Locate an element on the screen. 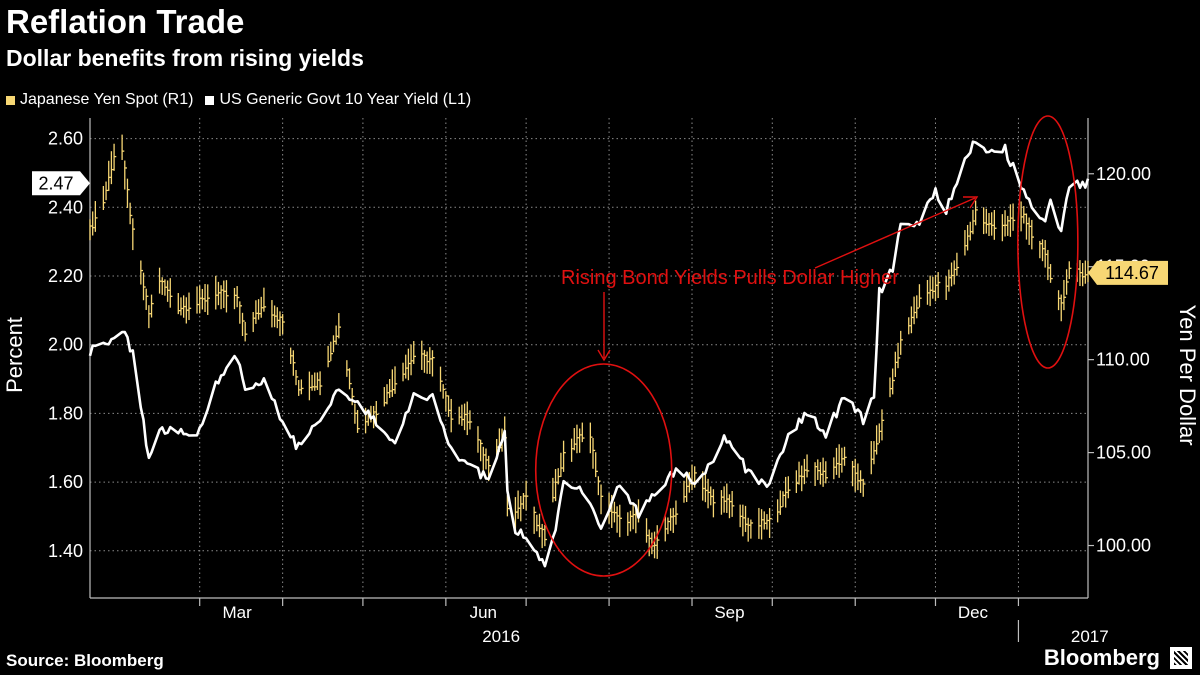 The height and width of the screenshot is (675, 1200). chart-title: Reflation Trade is located at coordinates (125, 21).